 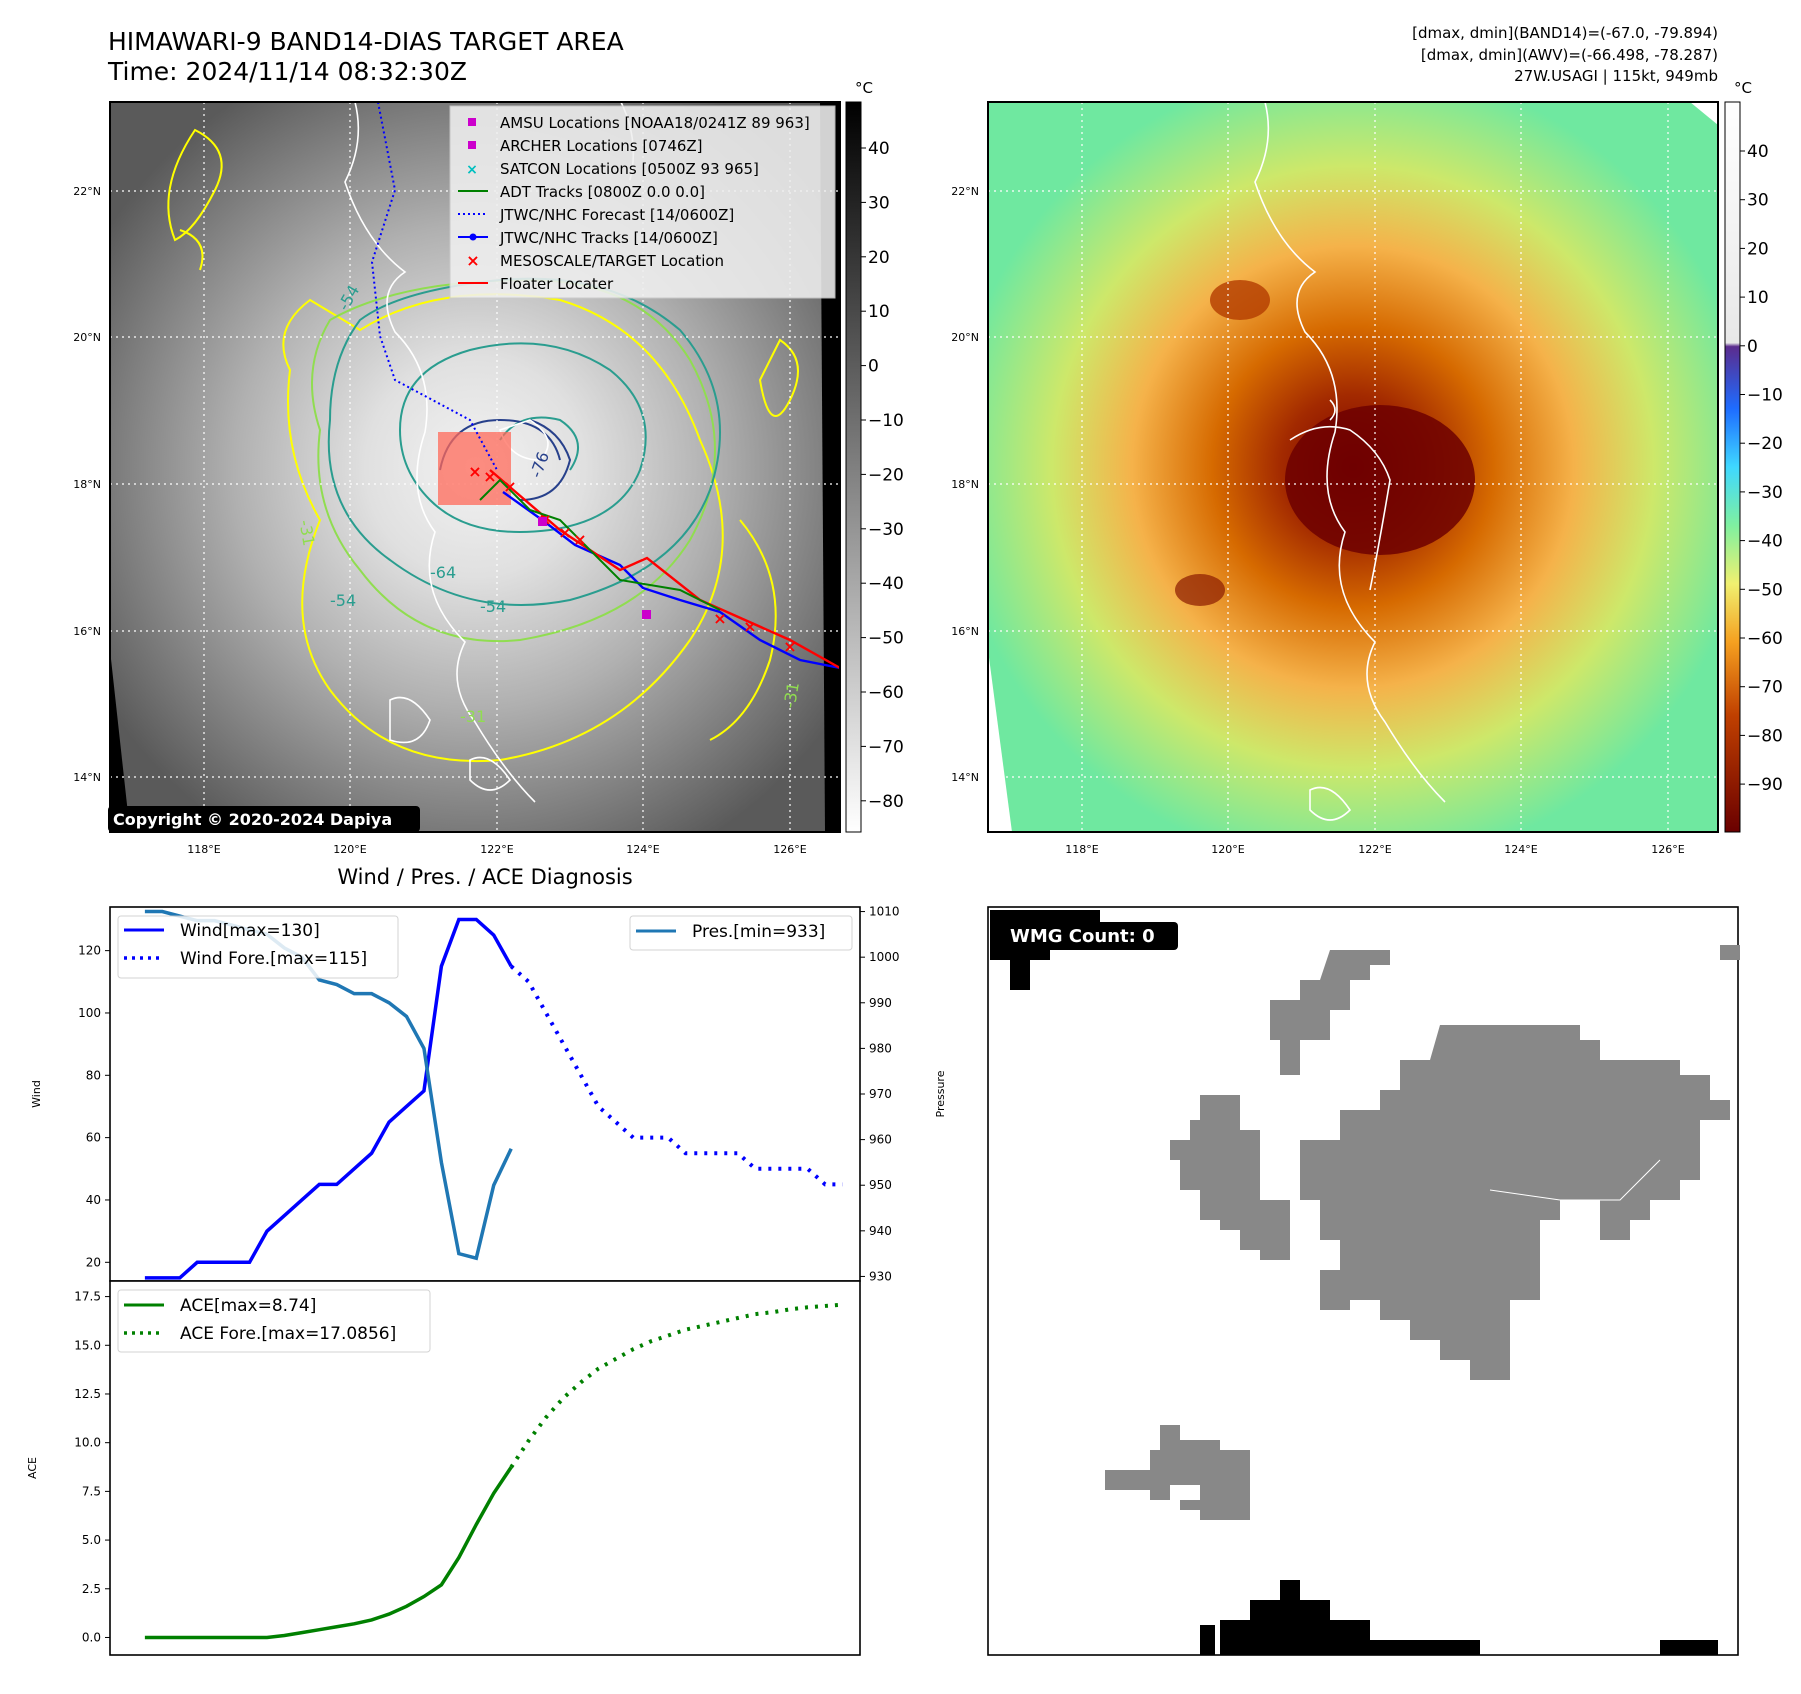 I want to click on ace-tick-label: 2.5, so click(x=91, y=1589).